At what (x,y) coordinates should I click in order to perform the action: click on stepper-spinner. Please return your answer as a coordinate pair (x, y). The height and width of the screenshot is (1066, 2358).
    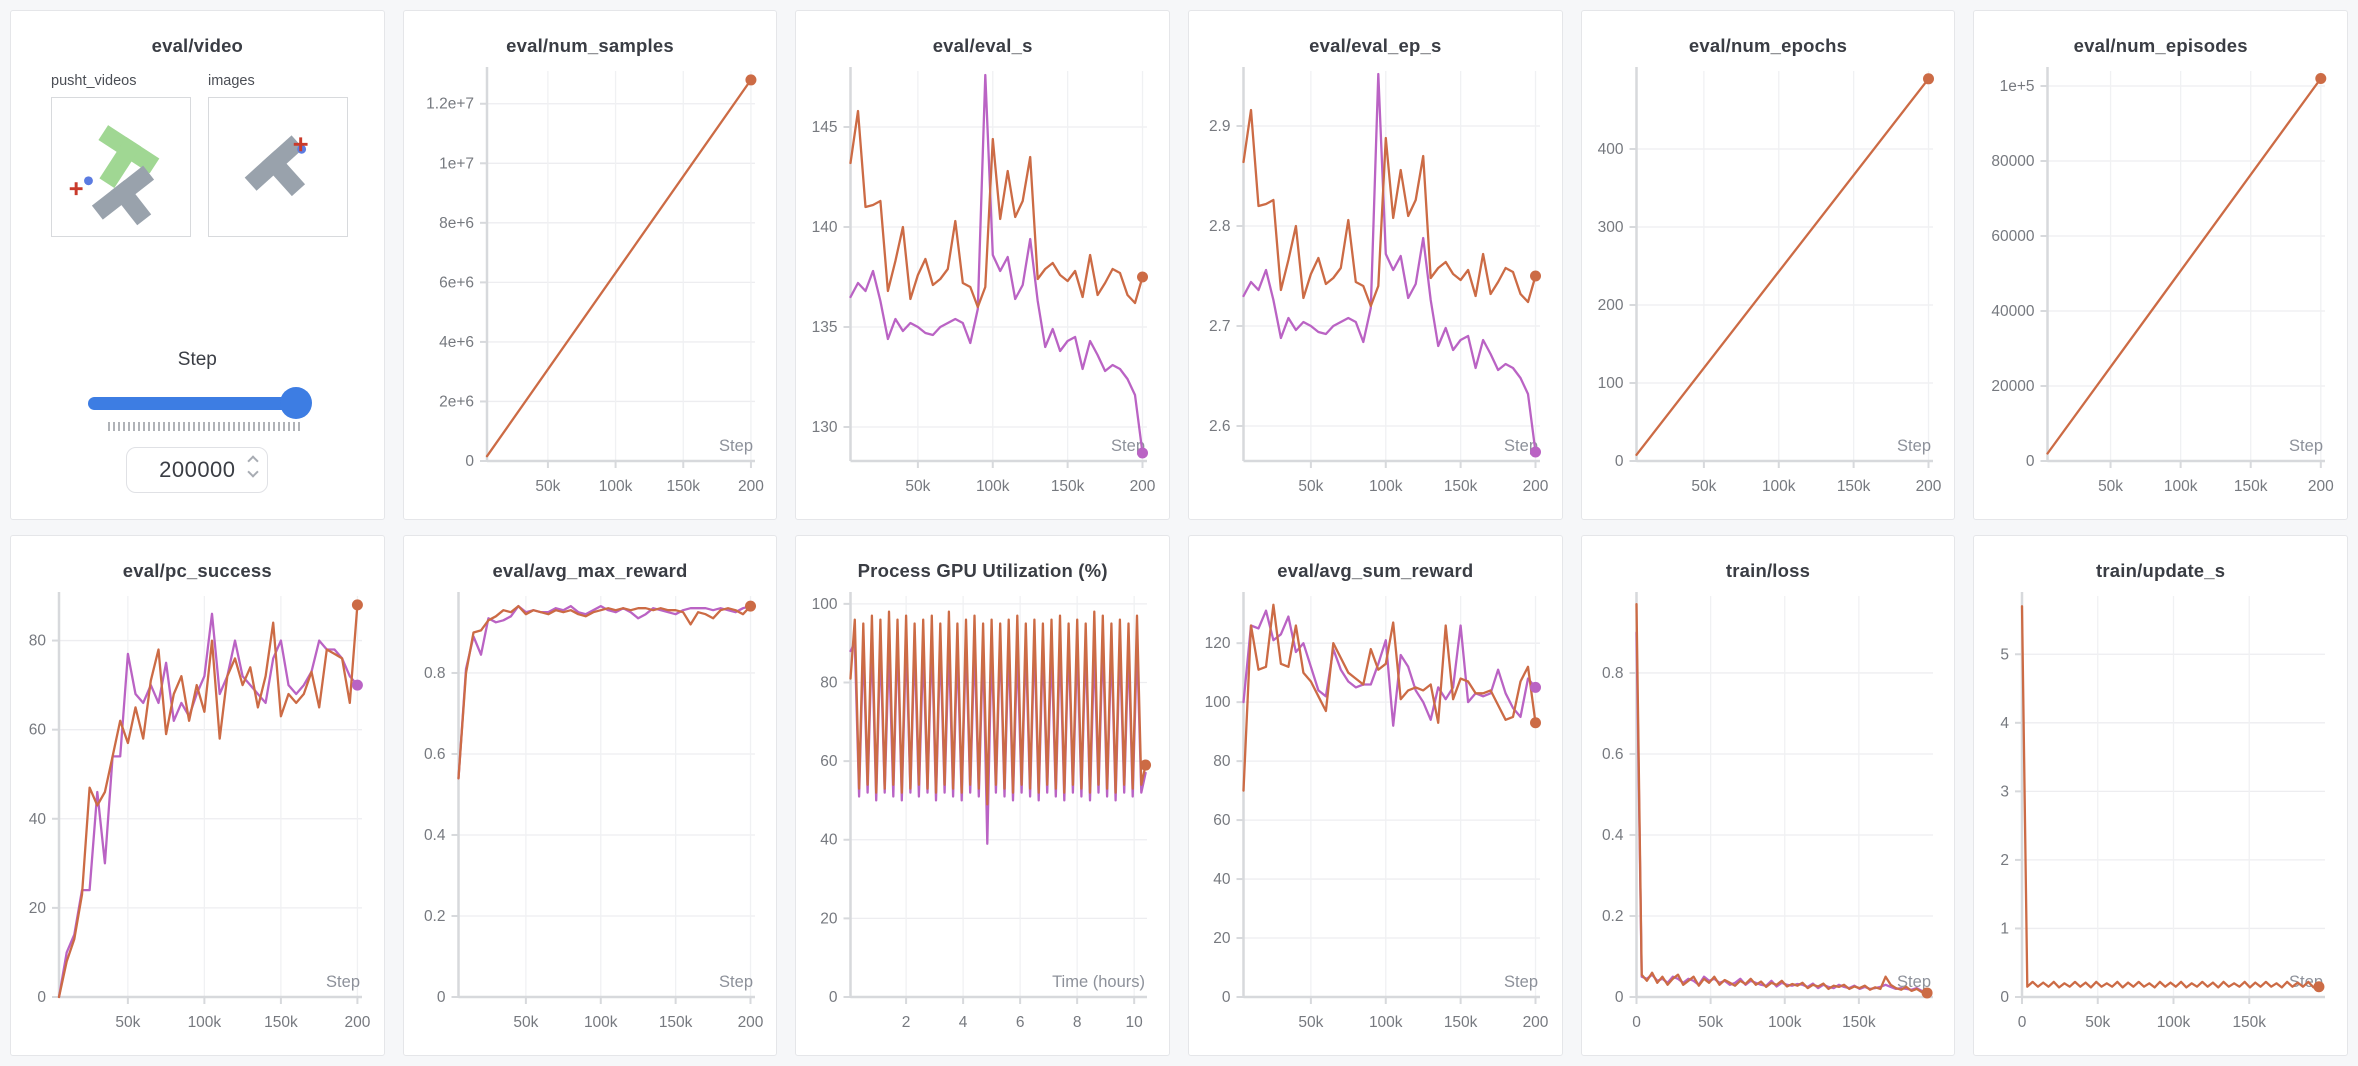
    Looking at the image, I should click on (253, 466).